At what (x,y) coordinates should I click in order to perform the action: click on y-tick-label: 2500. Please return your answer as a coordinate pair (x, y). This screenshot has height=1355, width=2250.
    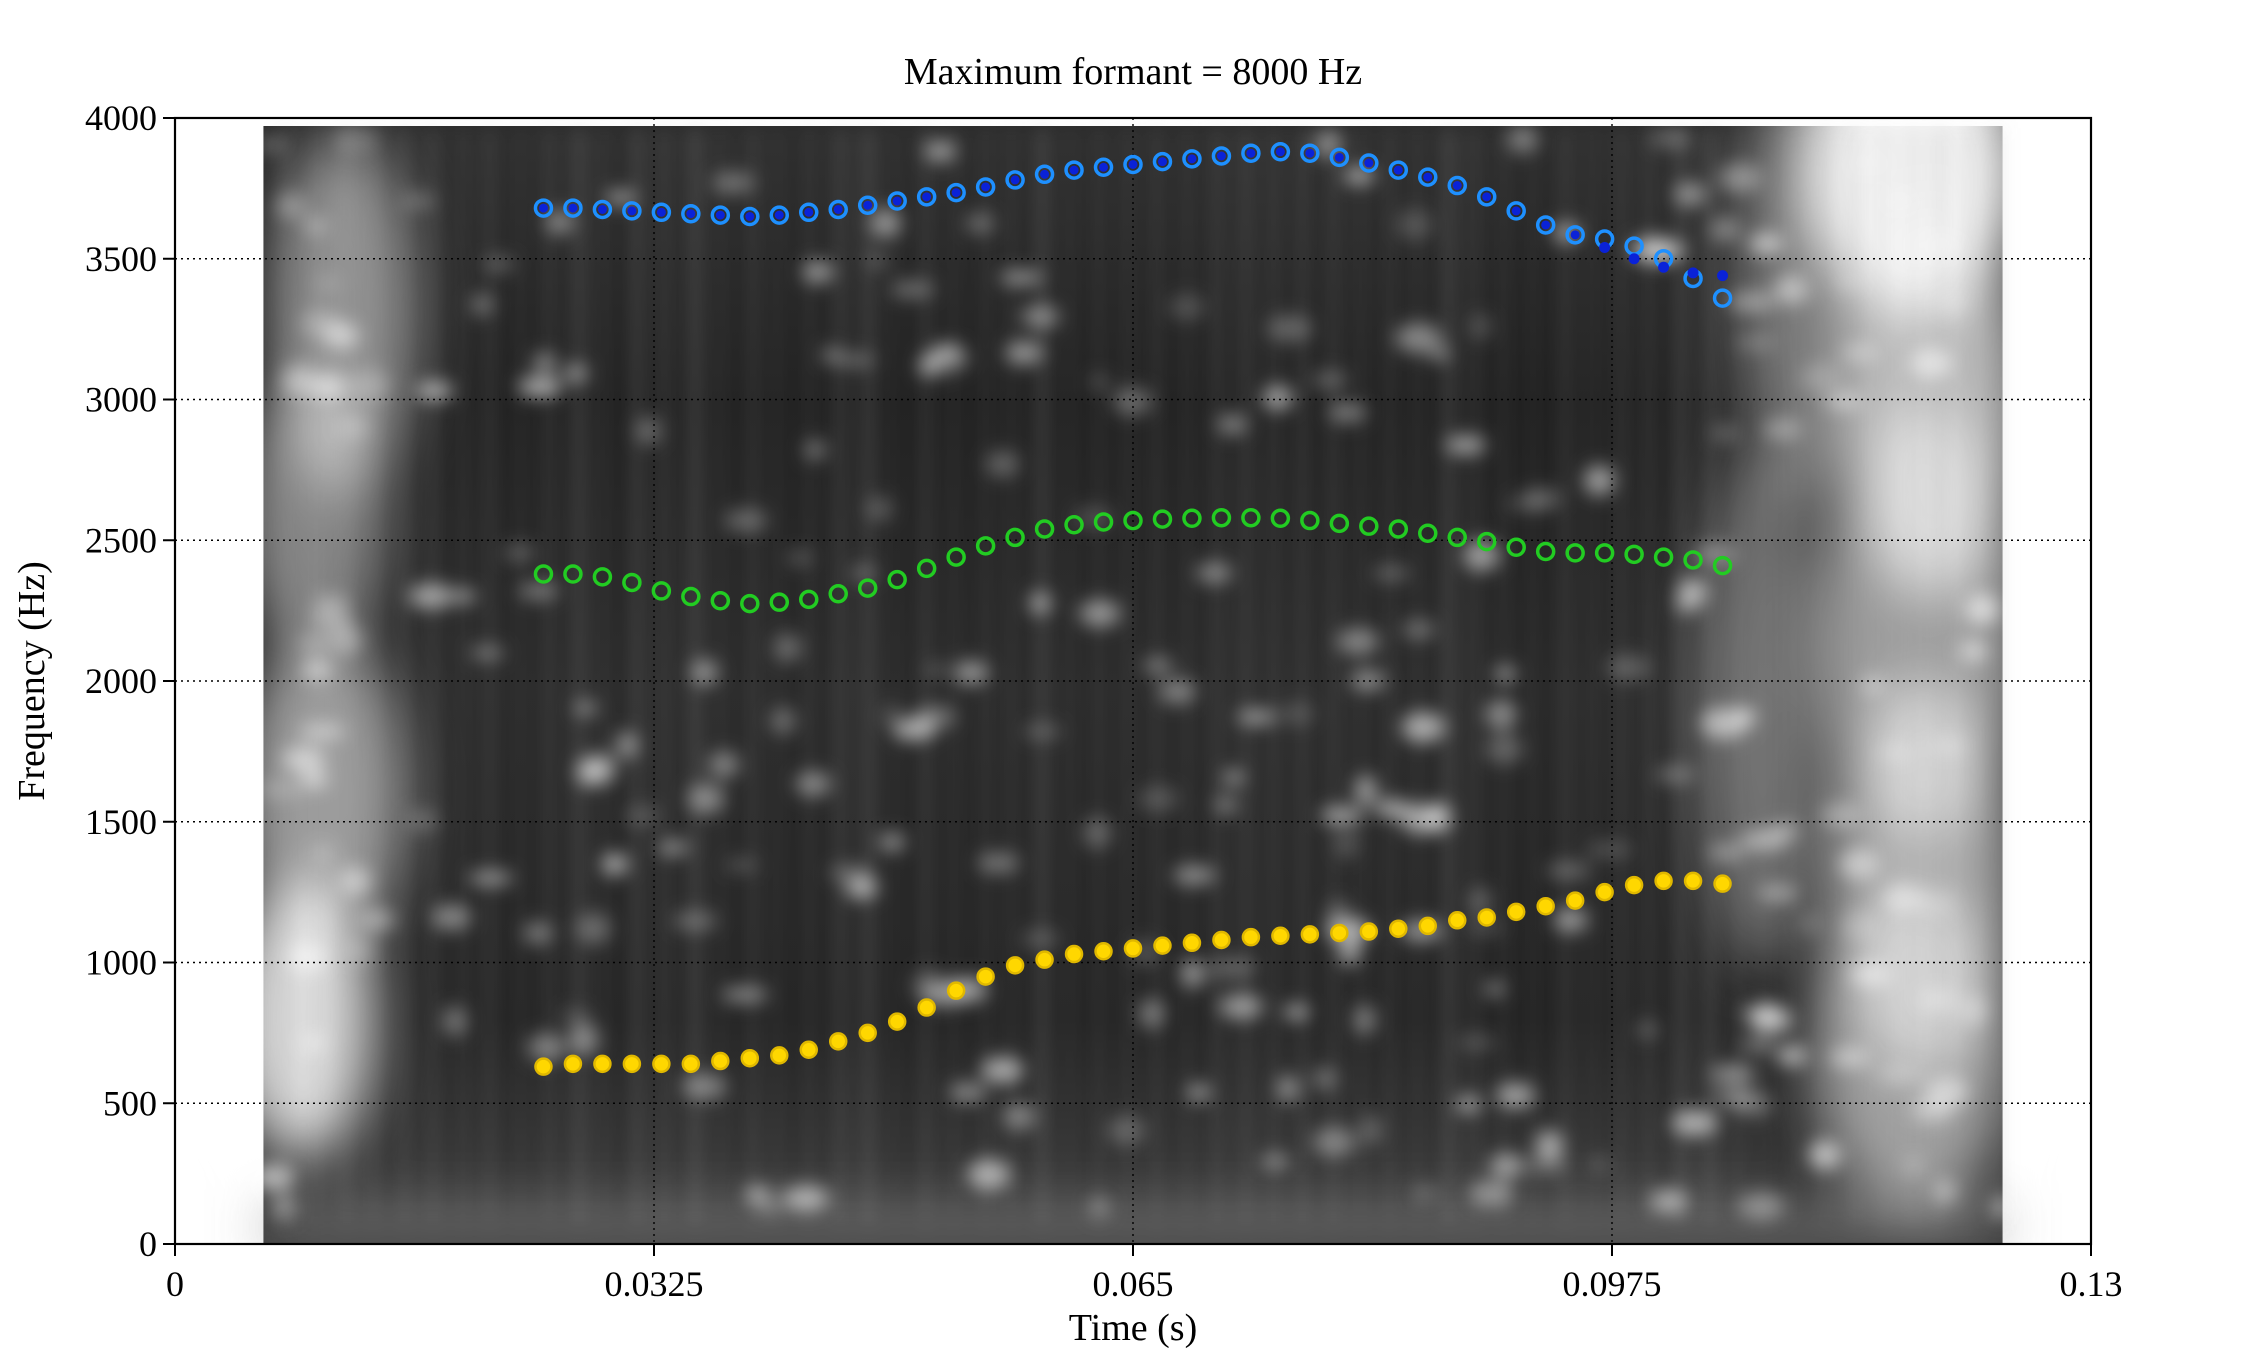
    Looking at the image, I should click on (121, 540).